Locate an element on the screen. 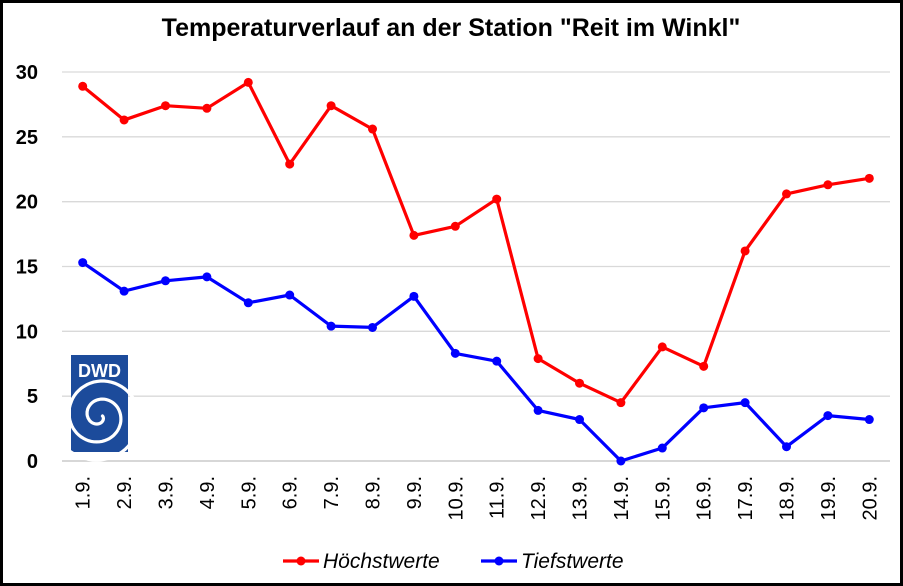  y-tick-label: 30 is located at coordinates (27, 73).